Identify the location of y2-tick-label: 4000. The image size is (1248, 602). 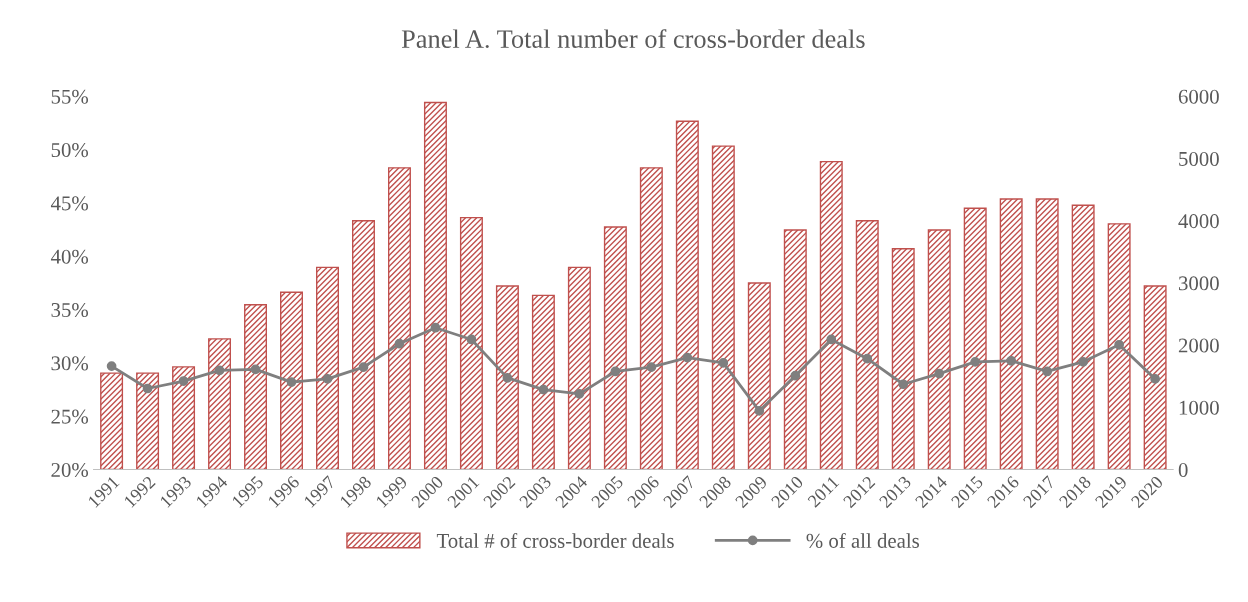
(1198, 221).